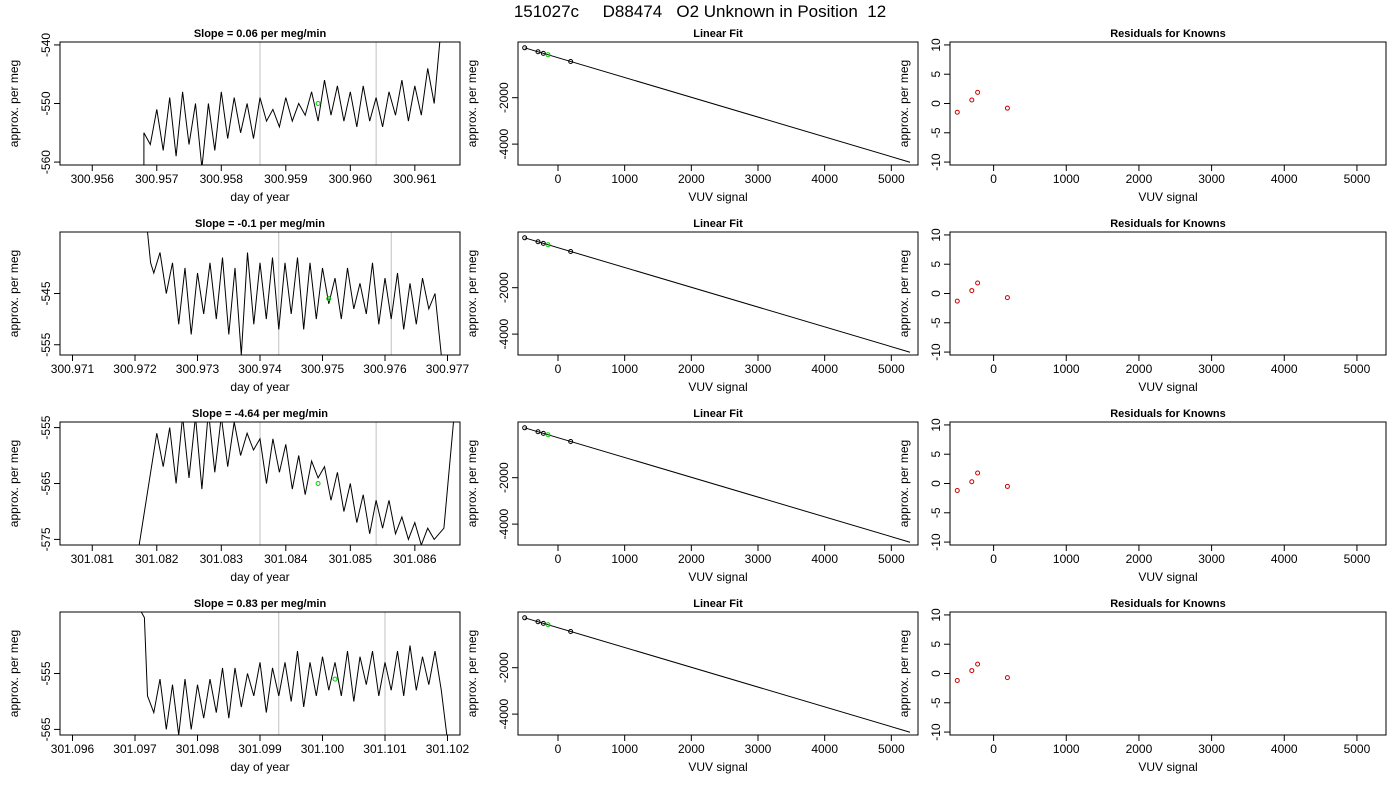 This screenshot has width=1400, height=800. What do you see at coordinates (1168, 414) in the screenshot?
I see `chart-9-title: Residuals for Knowns` at bounding box center [1168, 414].